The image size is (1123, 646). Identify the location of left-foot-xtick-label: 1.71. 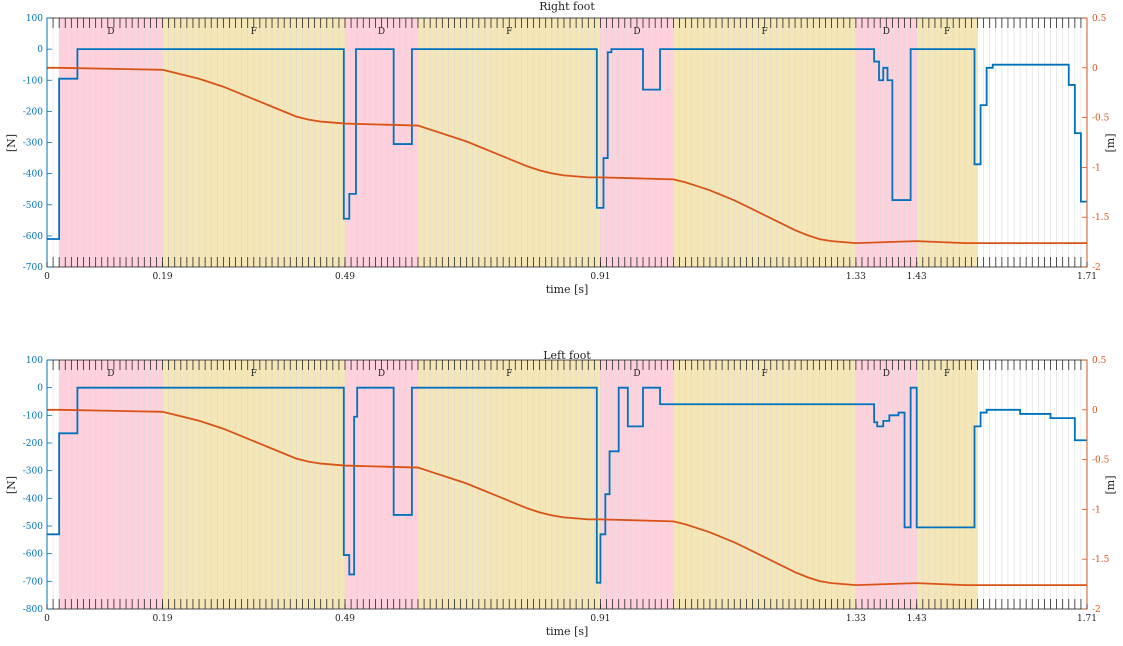
(1087, 619).